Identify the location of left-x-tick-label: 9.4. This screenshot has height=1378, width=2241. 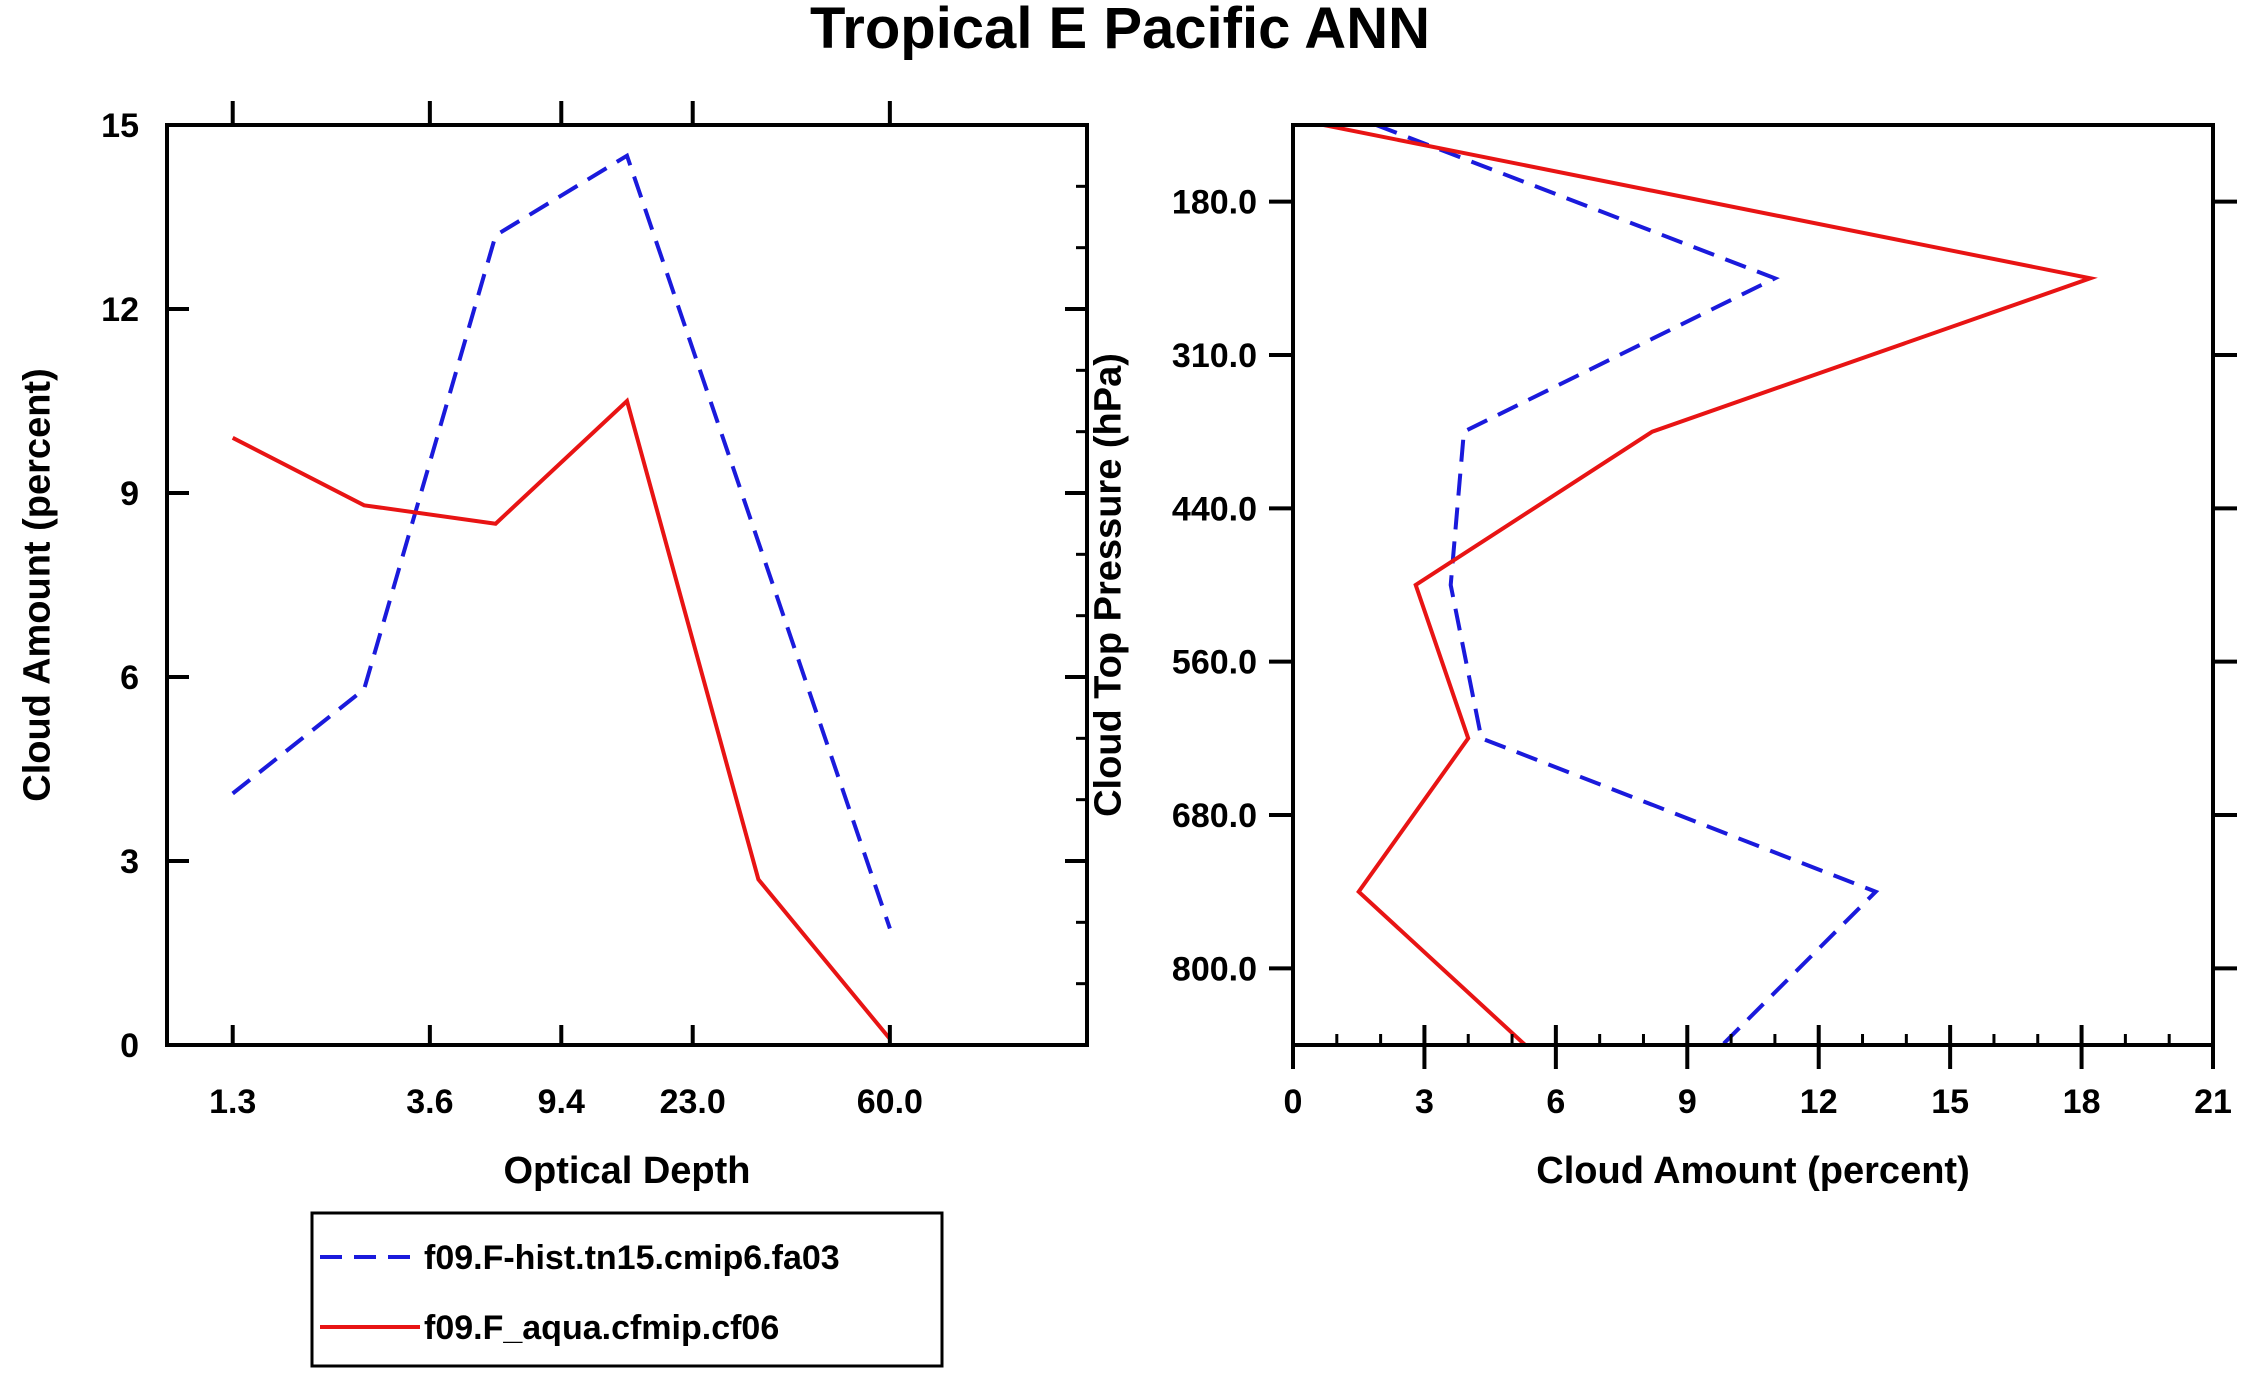
(561, 1102).